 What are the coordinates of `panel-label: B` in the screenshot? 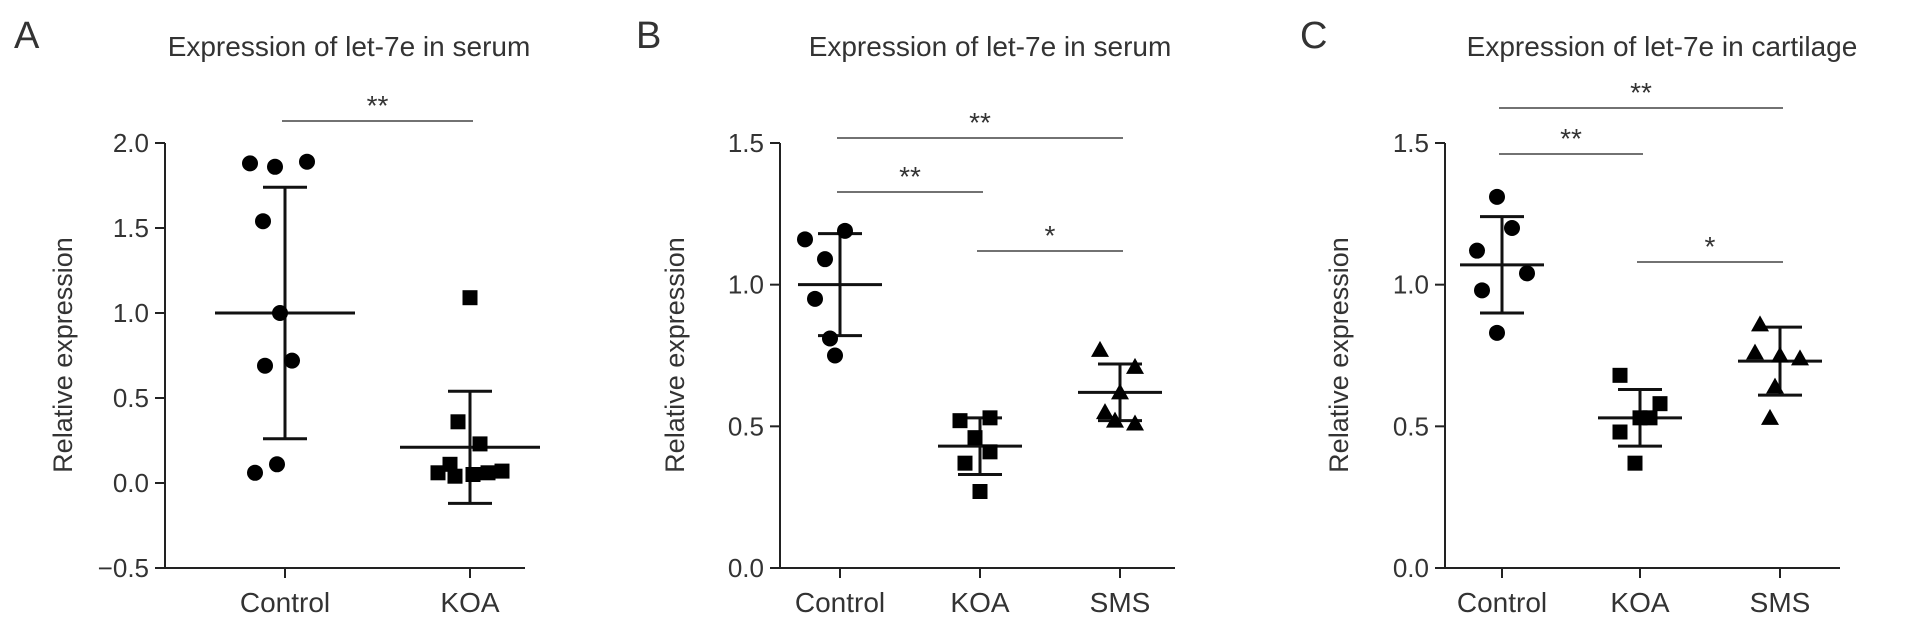 It's located at (648, 36).